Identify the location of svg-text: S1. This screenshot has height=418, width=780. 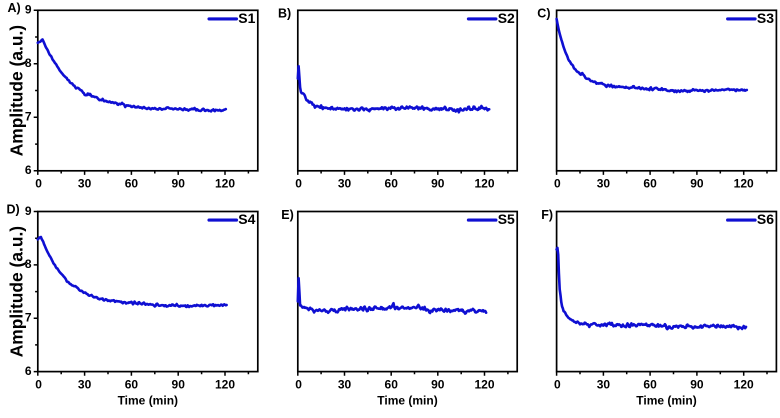
(246, 18).